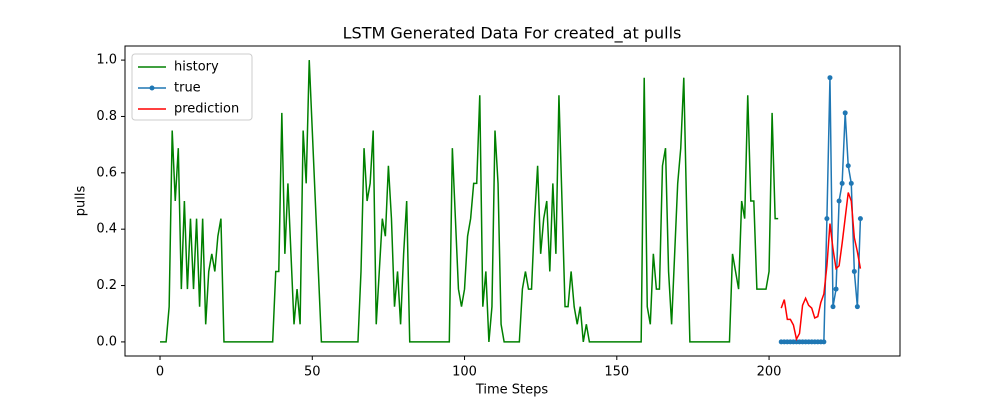  I want to click on x-tick-label: 50, so click(312, 372).